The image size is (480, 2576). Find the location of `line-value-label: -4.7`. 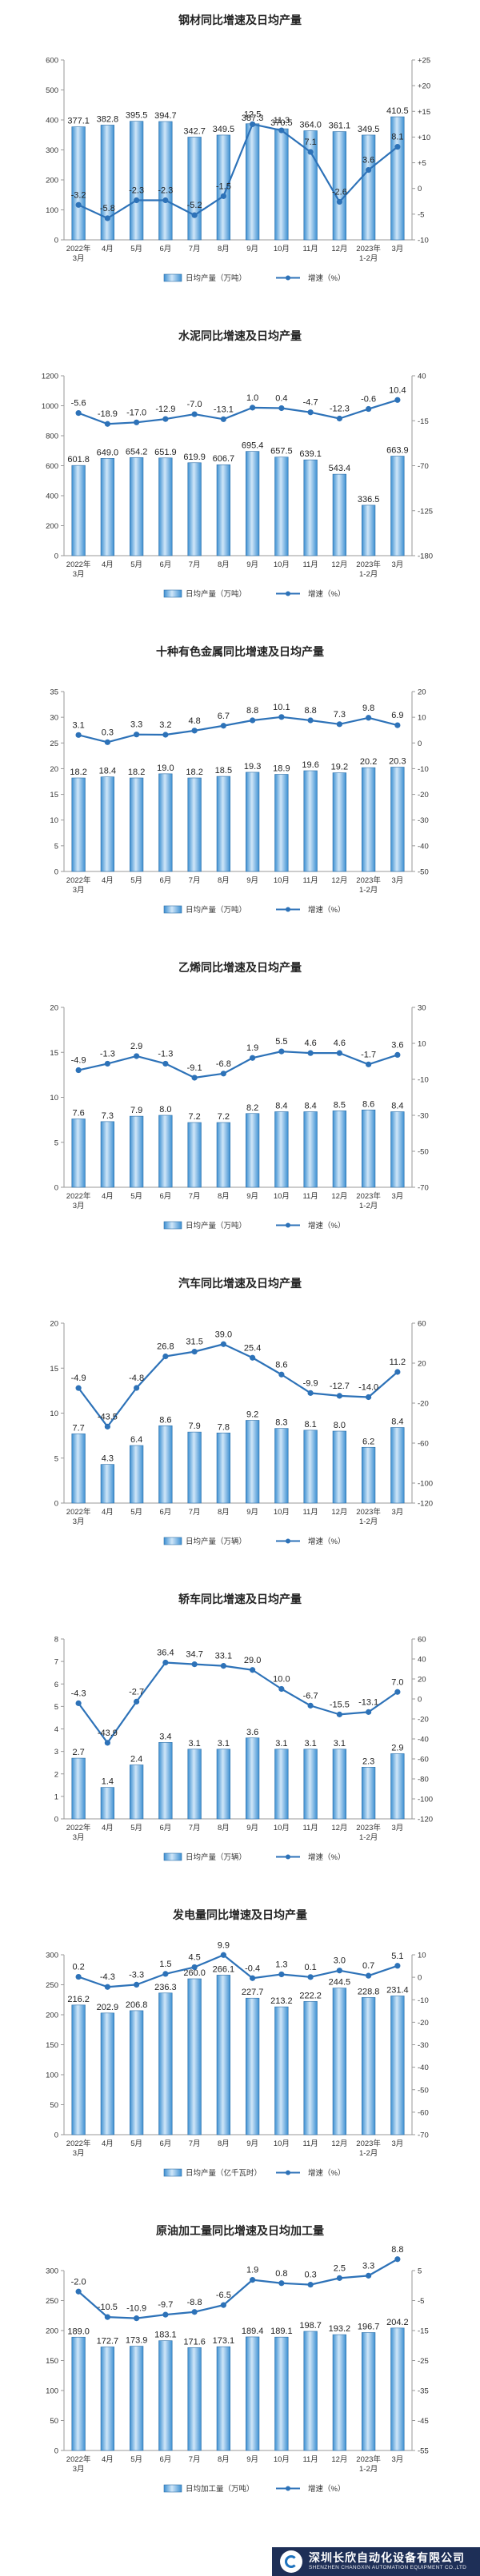

line-value-label: -4.7 is located at coordinates (310, 403).